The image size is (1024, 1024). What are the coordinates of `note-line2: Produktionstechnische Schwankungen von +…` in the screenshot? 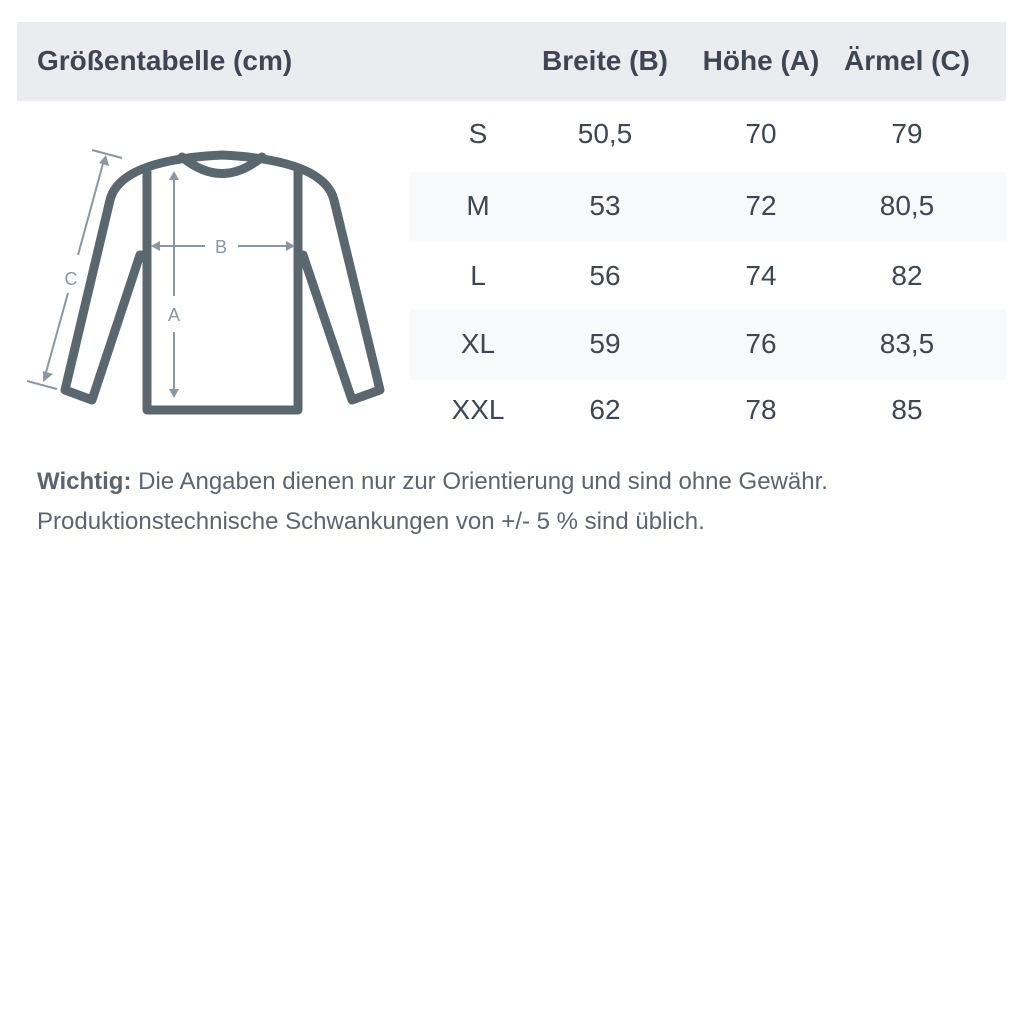 It's located at (371, 521).